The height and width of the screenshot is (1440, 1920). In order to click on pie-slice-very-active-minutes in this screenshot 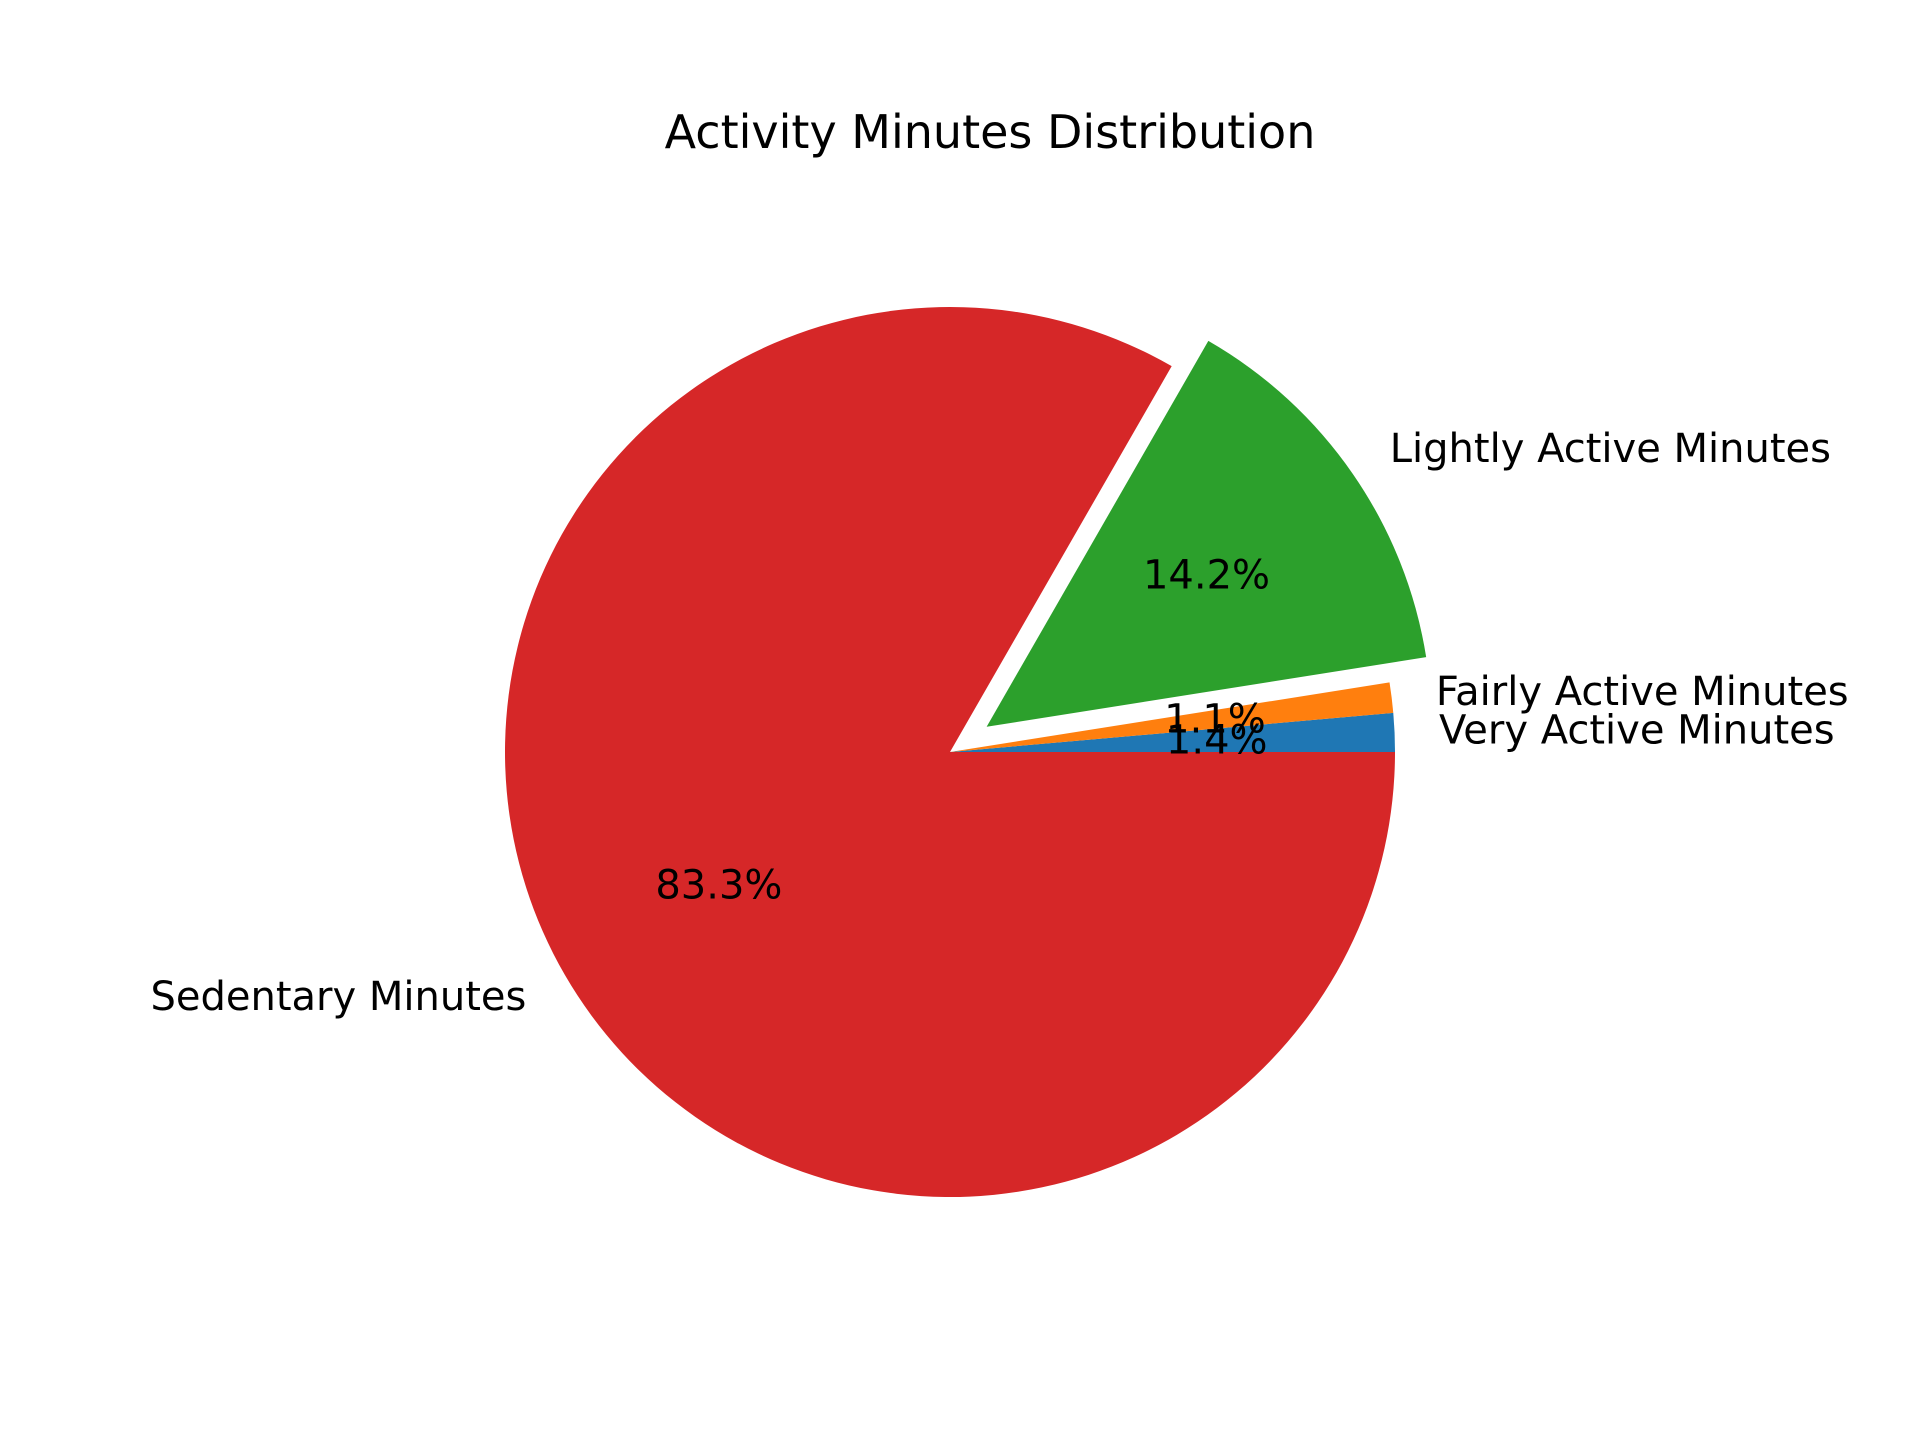, I will do `click(1172, 732)`.